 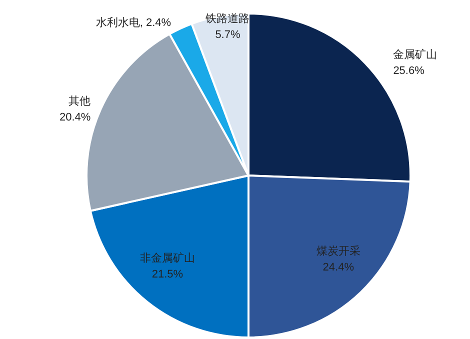 What do you see at coordinates (338, 268) in the screenshot?
I see `data-label: 24.4%` at bounding box center [338, 268].